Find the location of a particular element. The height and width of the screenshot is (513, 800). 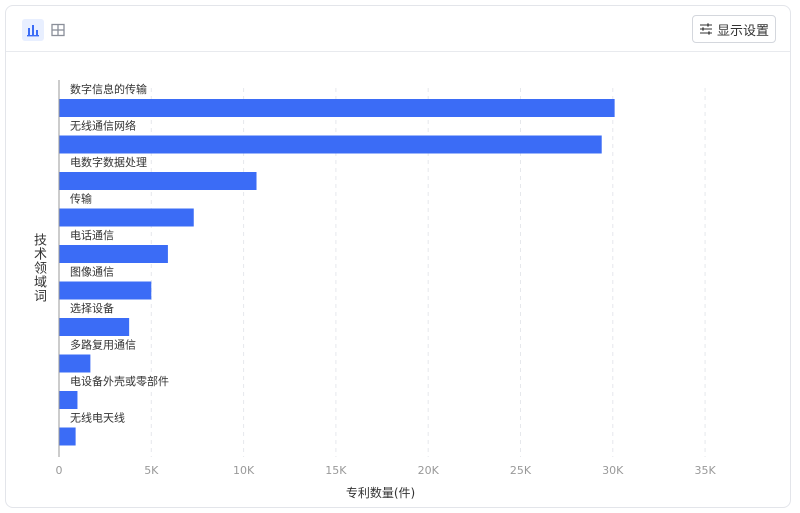

category-label: 图像通信 is located at coordinates (92, 272).